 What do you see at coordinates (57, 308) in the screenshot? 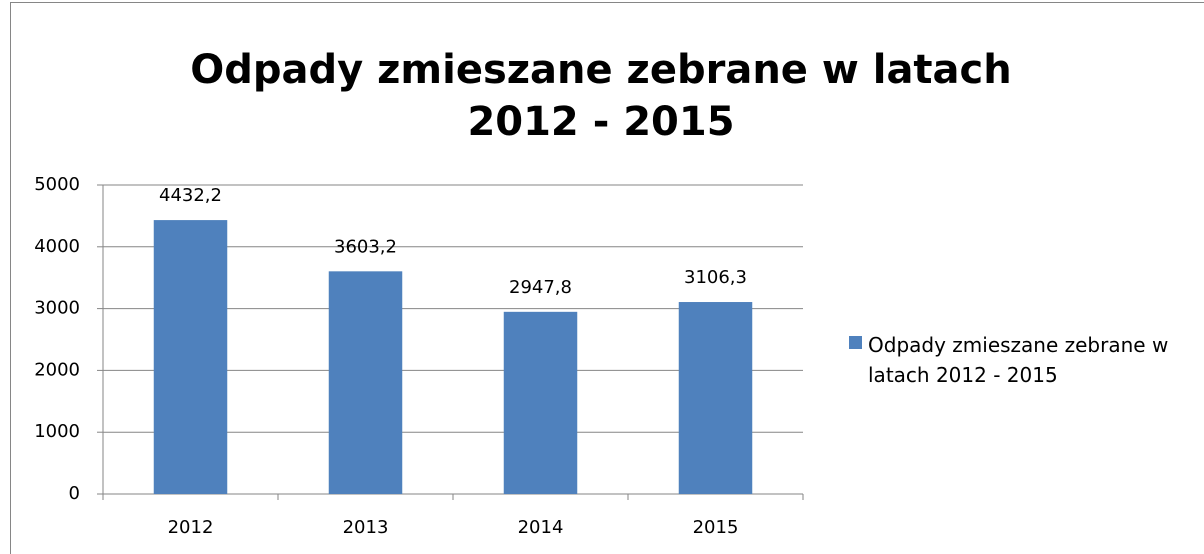
I see `y-tick-label: 3000` at bounding box center [57, 308].